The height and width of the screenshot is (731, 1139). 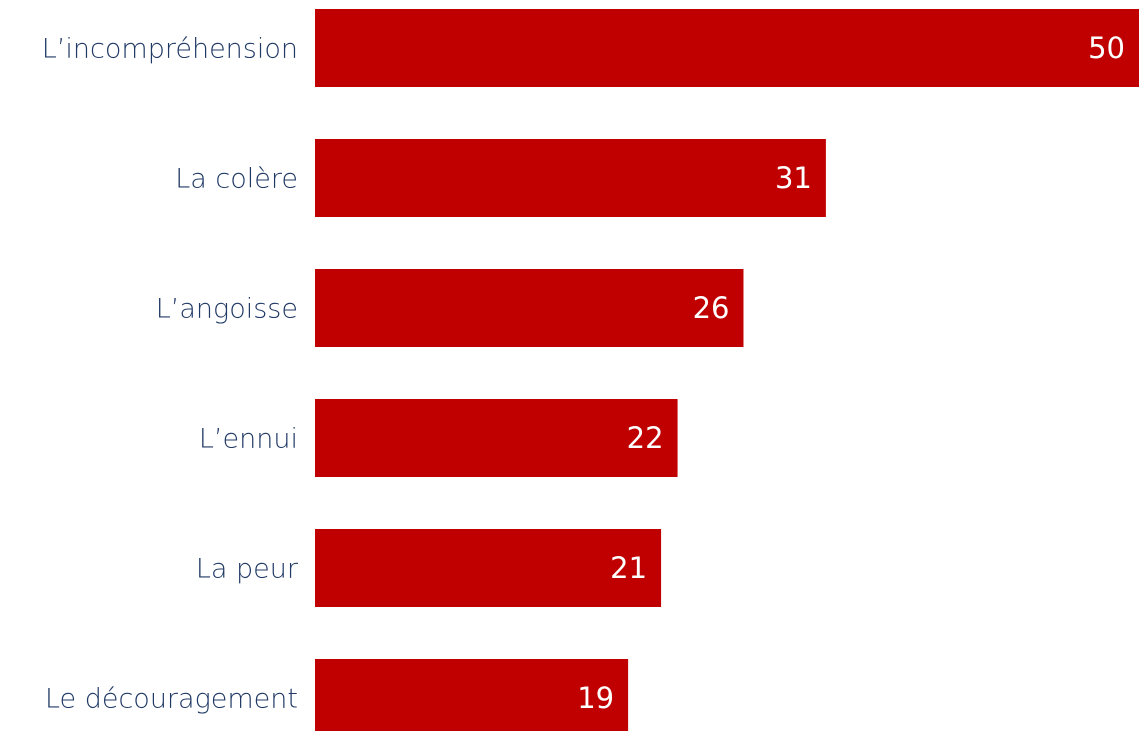 What do you see at coordinates (170, 49) in the screenshot?
I see `category-label: L’incompréhension` at bounding box center [170, 49].